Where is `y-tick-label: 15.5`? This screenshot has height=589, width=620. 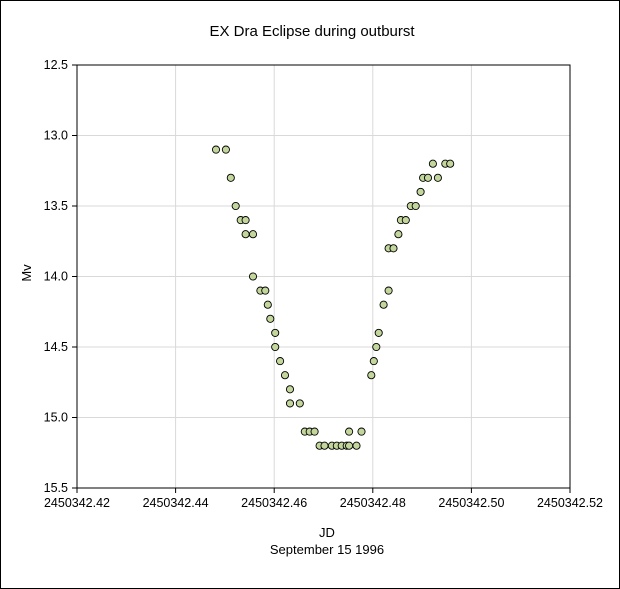 y-tick-label: 15.5 is located at coordinates (56, 488).